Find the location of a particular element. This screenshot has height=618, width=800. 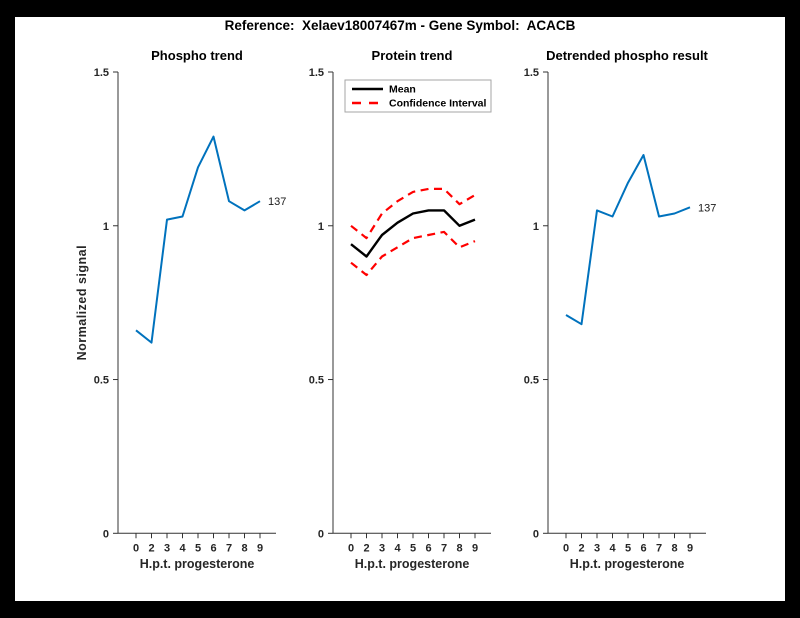

legend-label: Confidence Interval is located at coordinates (438, 104).